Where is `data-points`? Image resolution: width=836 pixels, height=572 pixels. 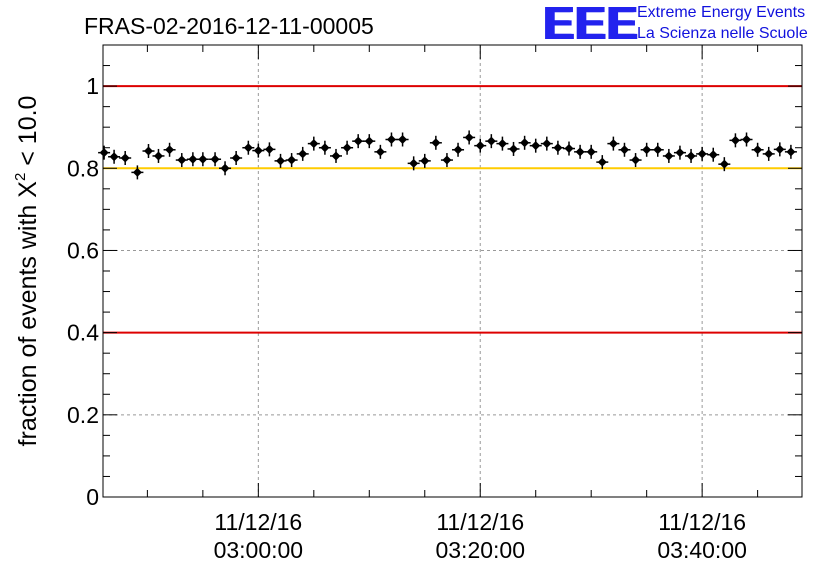 data-points is located at coordinates (447, 155).